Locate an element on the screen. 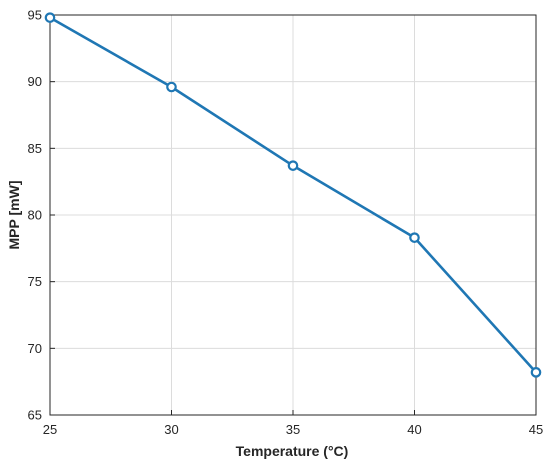 This screenshot has width=550, height=465. x-axis-title: Temperature (°C) is located at coordinates (292, 451).